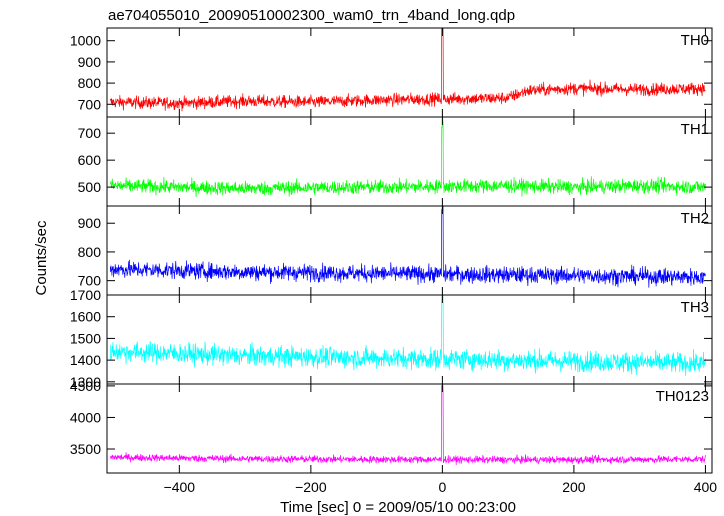 The image size is (724, 516). Describe the element at coordinates (682, 396) in the screenshot. I see `panel-label-th0123: TH0123` at that location.